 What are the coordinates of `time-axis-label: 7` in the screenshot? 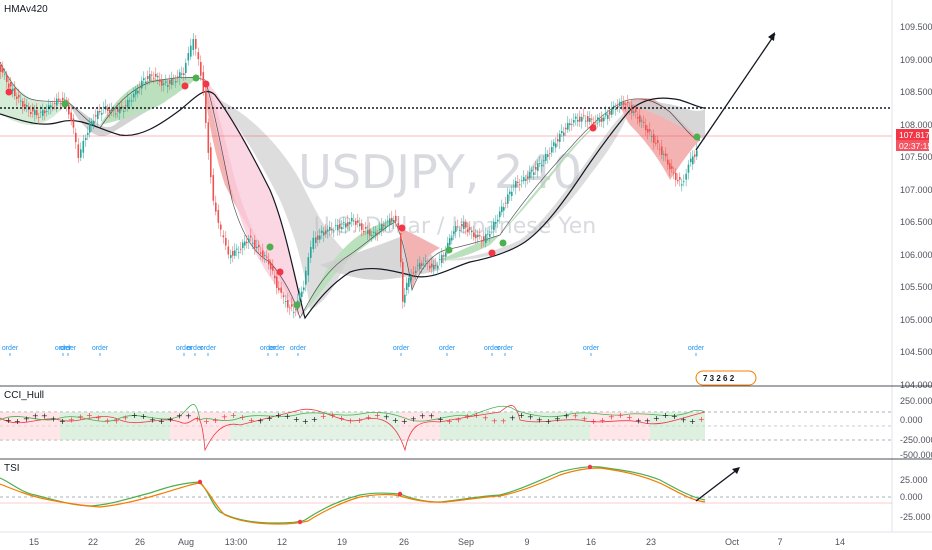 It's located at (779, 542).